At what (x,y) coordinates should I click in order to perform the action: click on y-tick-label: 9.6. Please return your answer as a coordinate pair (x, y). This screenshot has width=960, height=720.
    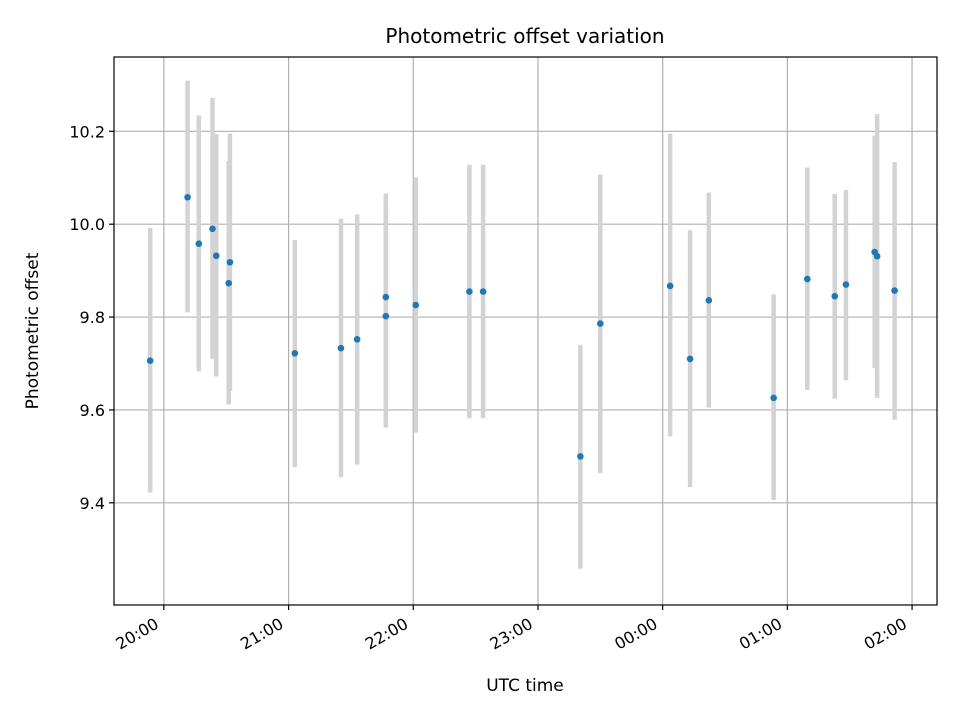
    Looking at the image, I should click on (92, 410).